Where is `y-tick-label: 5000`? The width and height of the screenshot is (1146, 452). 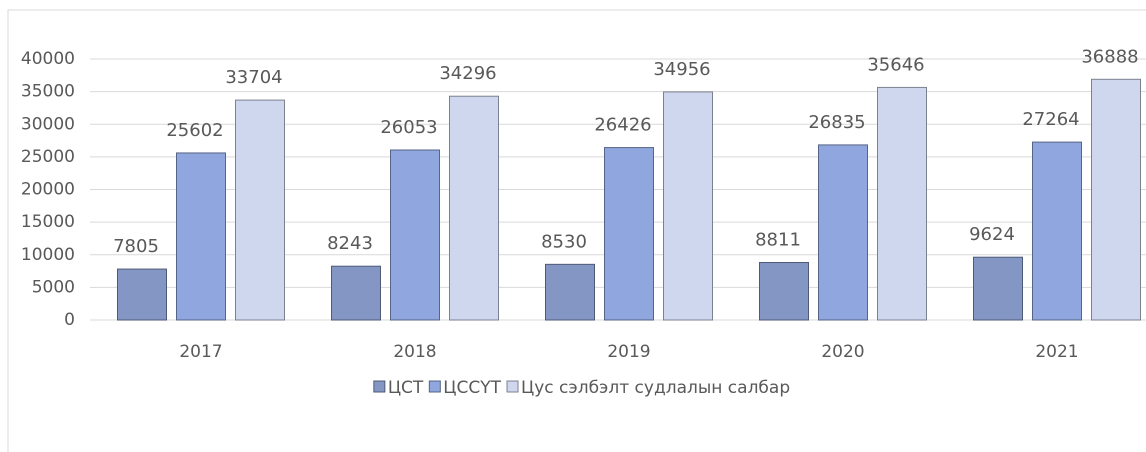
y-tick-label: 5000 is located at coordinates (53, 287).